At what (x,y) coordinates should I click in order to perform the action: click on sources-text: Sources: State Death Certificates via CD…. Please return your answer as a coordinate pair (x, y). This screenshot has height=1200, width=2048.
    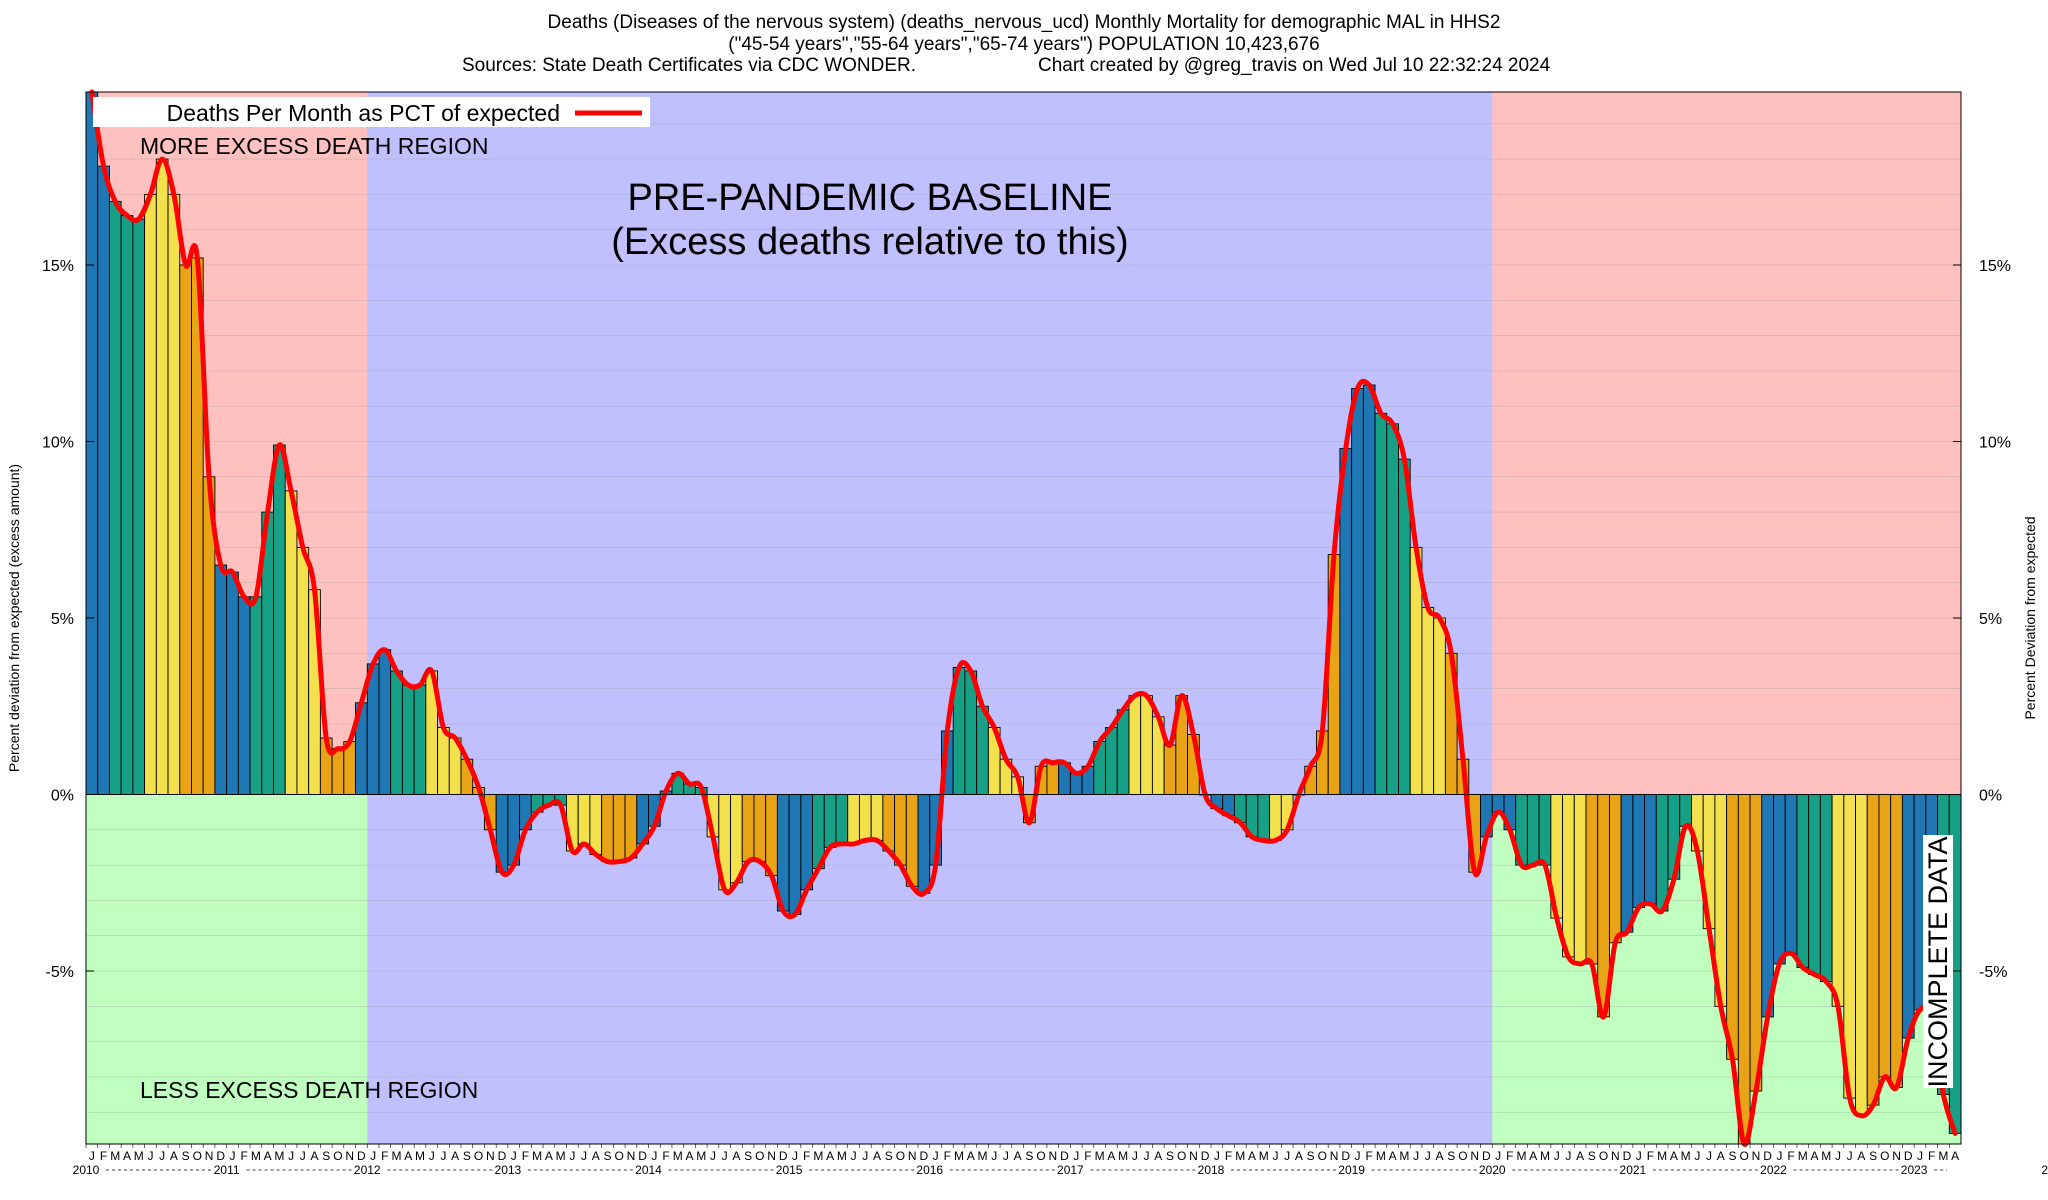
    Looking at the image, I should click on (689, 65).